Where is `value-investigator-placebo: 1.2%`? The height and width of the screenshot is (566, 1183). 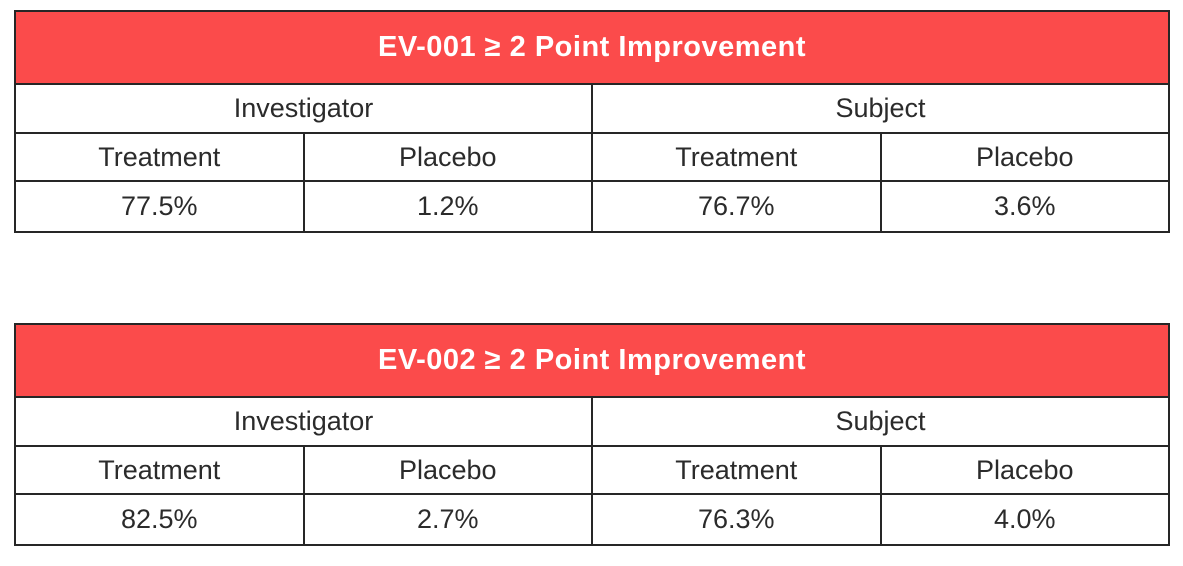
value-investigator-placebo: 1.2% is located at coordinates (447, 206).